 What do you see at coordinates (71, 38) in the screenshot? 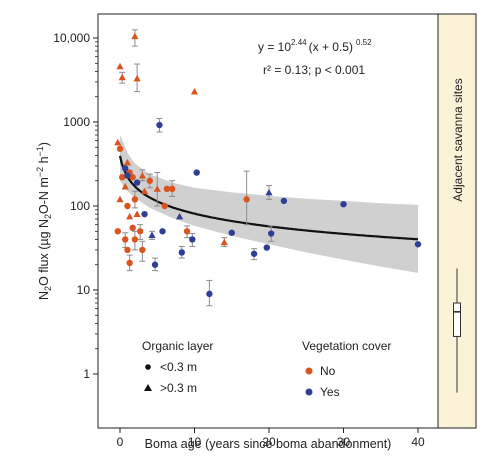
I see `y-tick-label: 10,000` at bounding box center [71, 38].